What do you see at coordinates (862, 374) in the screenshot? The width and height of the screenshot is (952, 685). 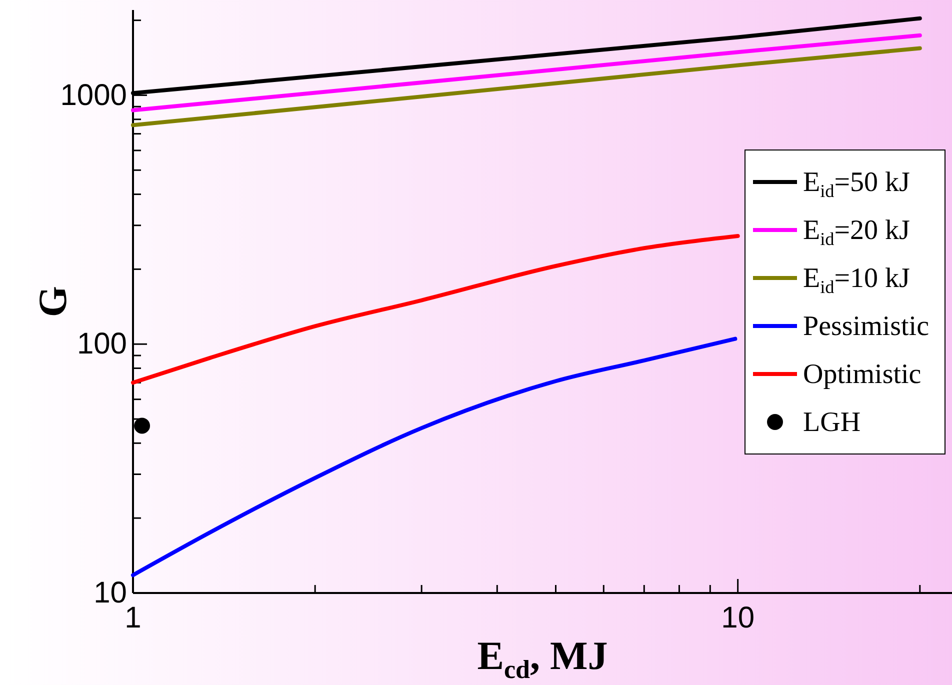 I see `legend-label: Optimistic` at bounding box center [862, 374].